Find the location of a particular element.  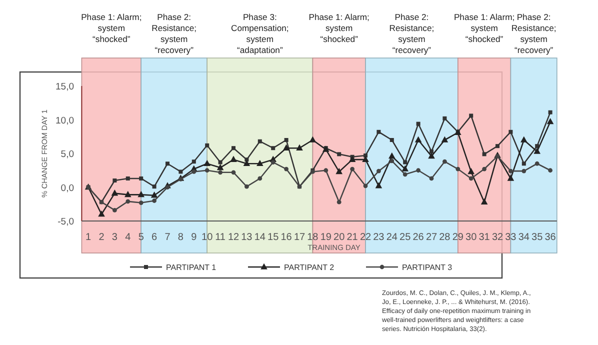

x-tick-label: 6 is located at coordinates (155, 237).